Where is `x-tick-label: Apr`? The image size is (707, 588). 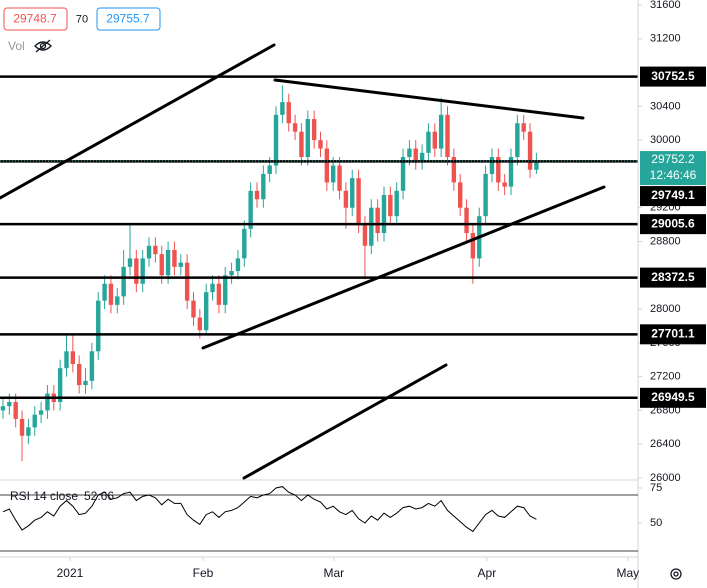
x-tick-label: Apr is located at coordinates (487, 573).